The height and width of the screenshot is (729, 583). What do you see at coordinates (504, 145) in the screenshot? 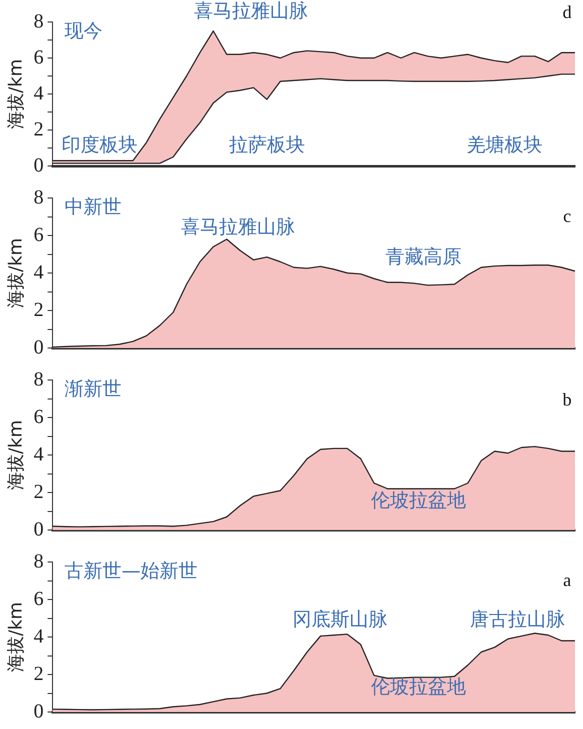
I see `annotation: 羌塘板块` at bounding box center [504, 145].